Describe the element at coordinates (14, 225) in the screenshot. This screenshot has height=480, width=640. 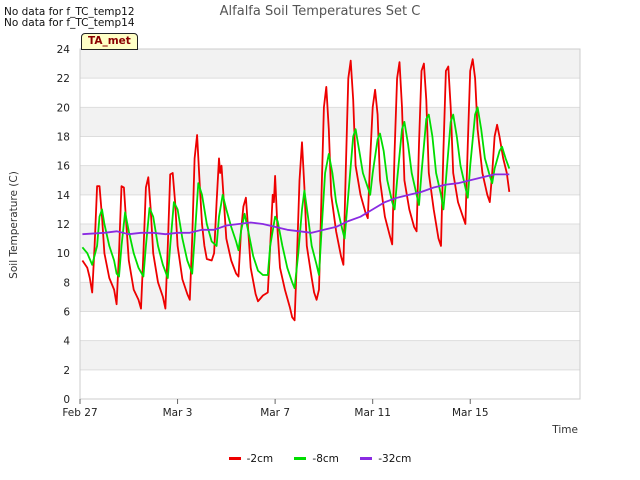
I see `y-axis-title: Soil Temperature (C)` at that location.